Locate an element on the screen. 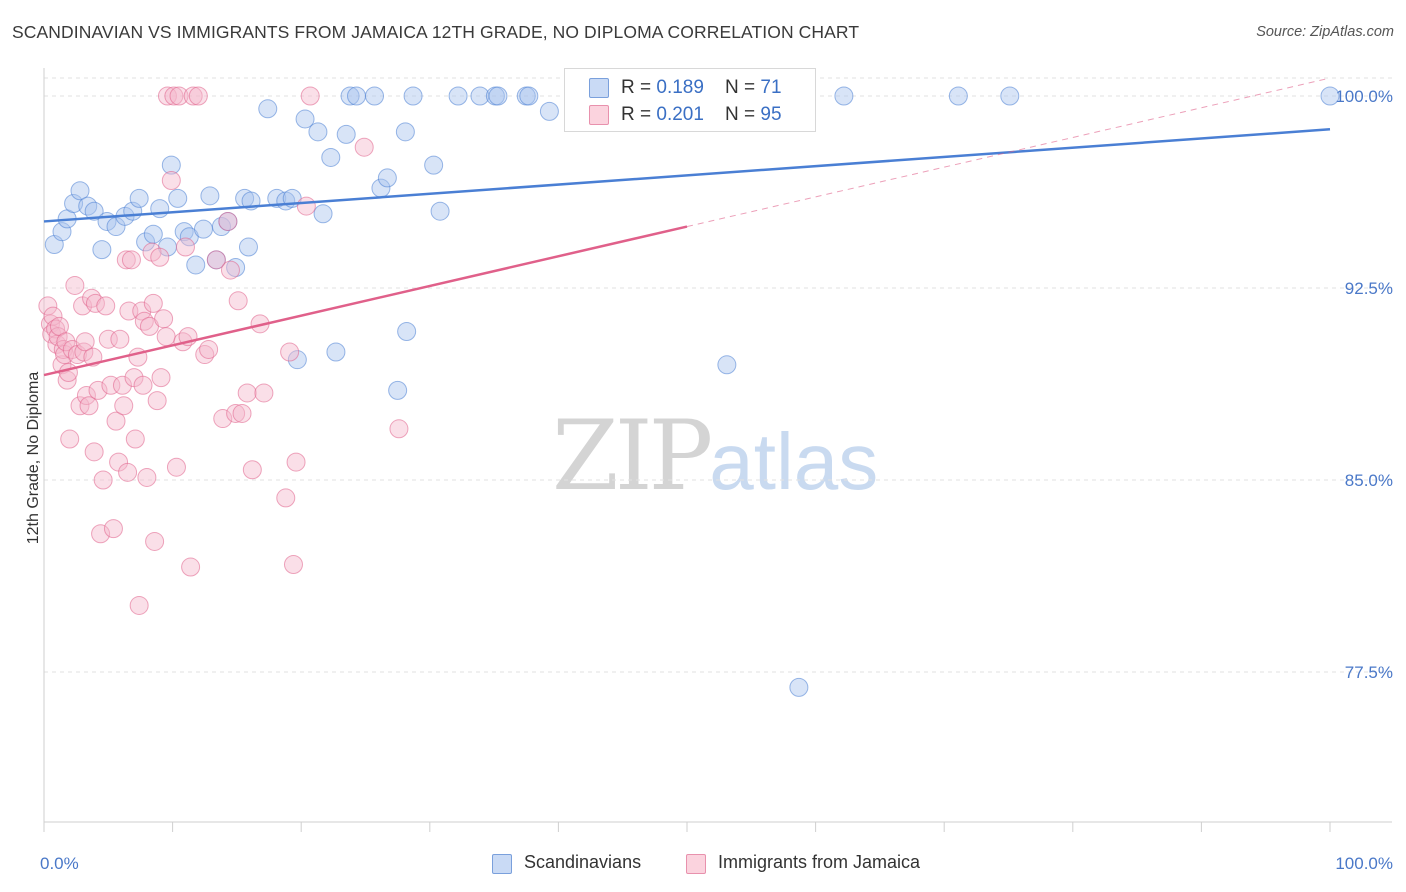  source-label: Source: ZipAtlas.com is located at coordinates (1325, 32).